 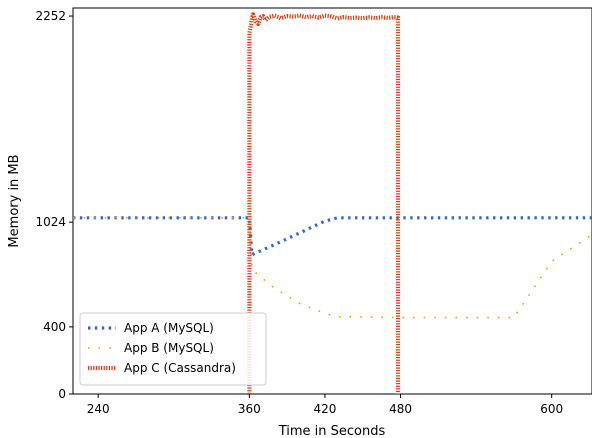 I want to click on legend-box, so click(x=173, y=349).